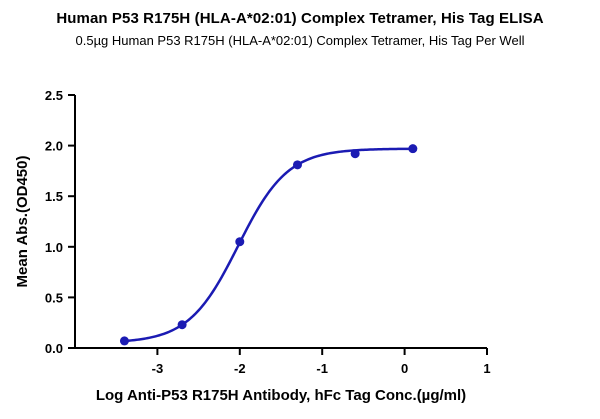 This screenshot has width=600, height=419. What do you see at coordinates (54, 247) in the screenshot?
I see `y-tick-label: 1.0` at bounding box center [54, 247].